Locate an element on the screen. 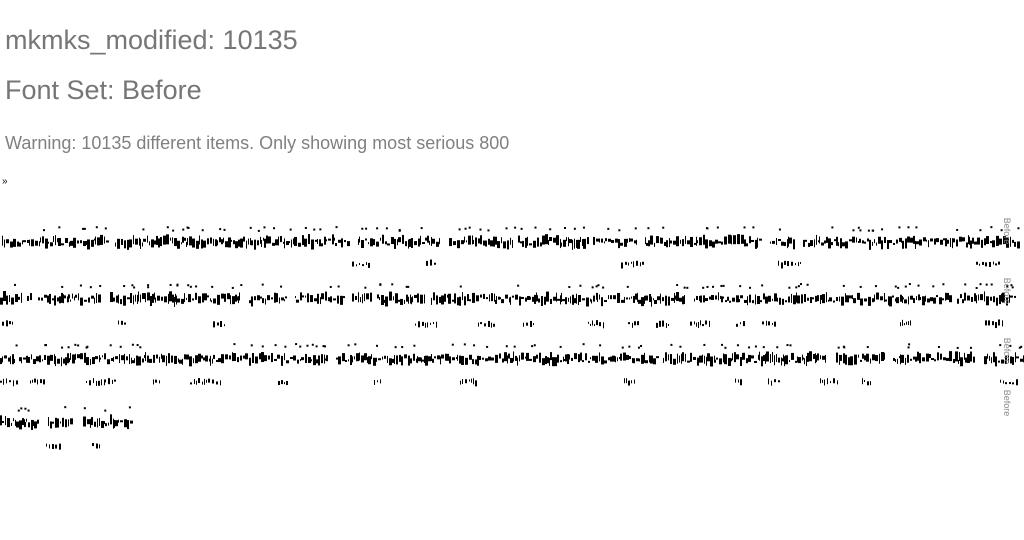  expand-toggle: » is located at coordinates (5, 181).